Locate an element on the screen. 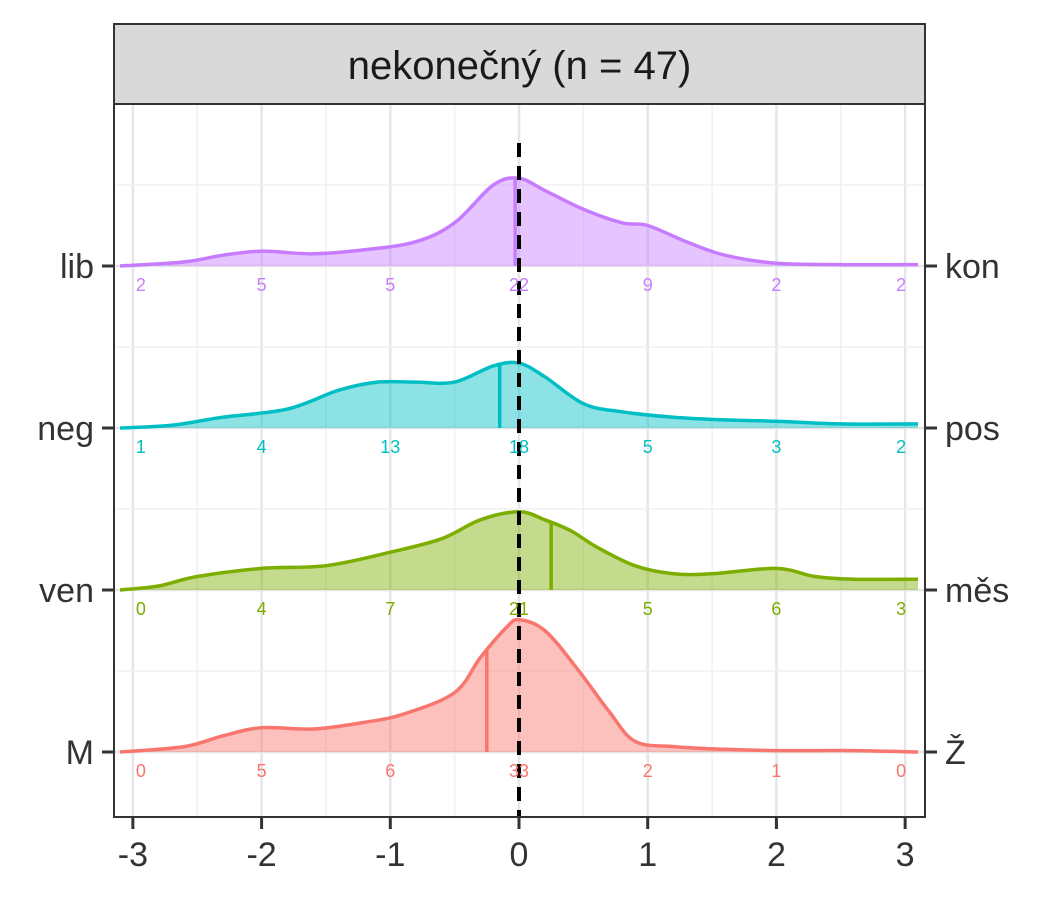 Image resolution: width=1050 pixels, height=900 pixels. count-label: 7 is located at coordinates (390, 609).